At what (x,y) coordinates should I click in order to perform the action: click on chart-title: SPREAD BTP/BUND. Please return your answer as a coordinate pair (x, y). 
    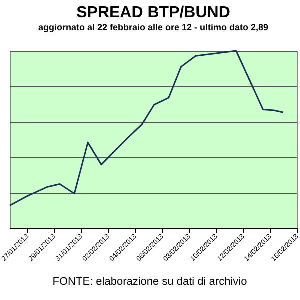
    Looking at the image, I should click on (153, 13).